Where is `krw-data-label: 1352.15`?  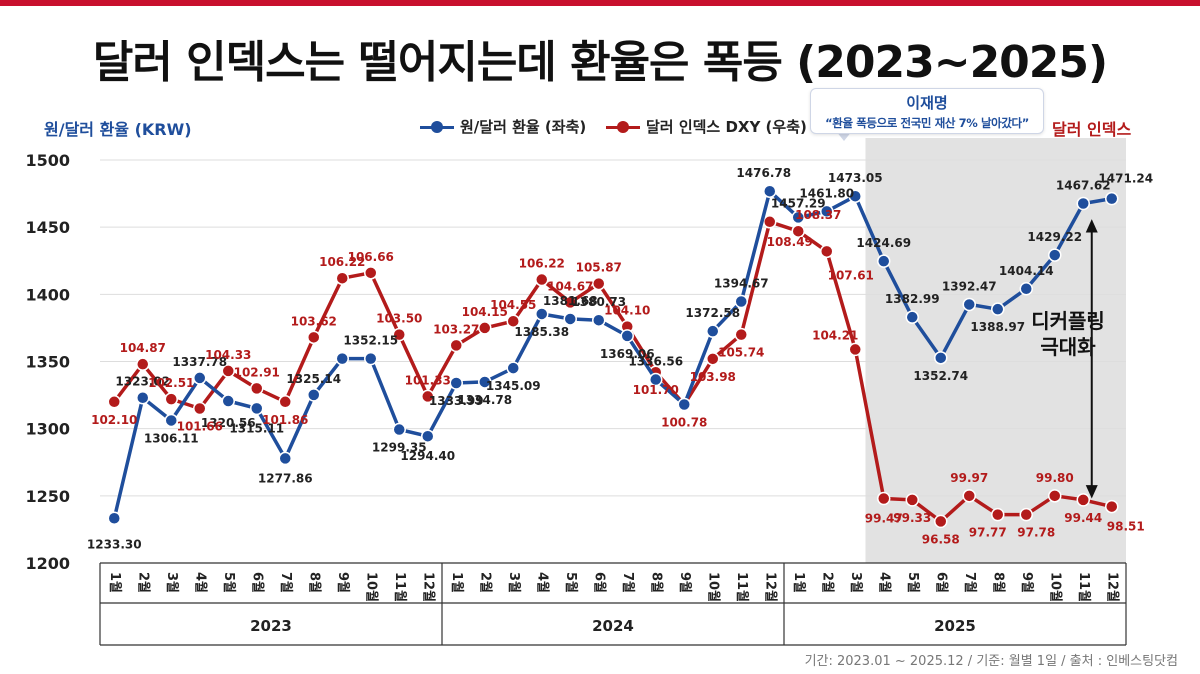 krw-data-label: 1352.15 is located at coordinates (370, 341).